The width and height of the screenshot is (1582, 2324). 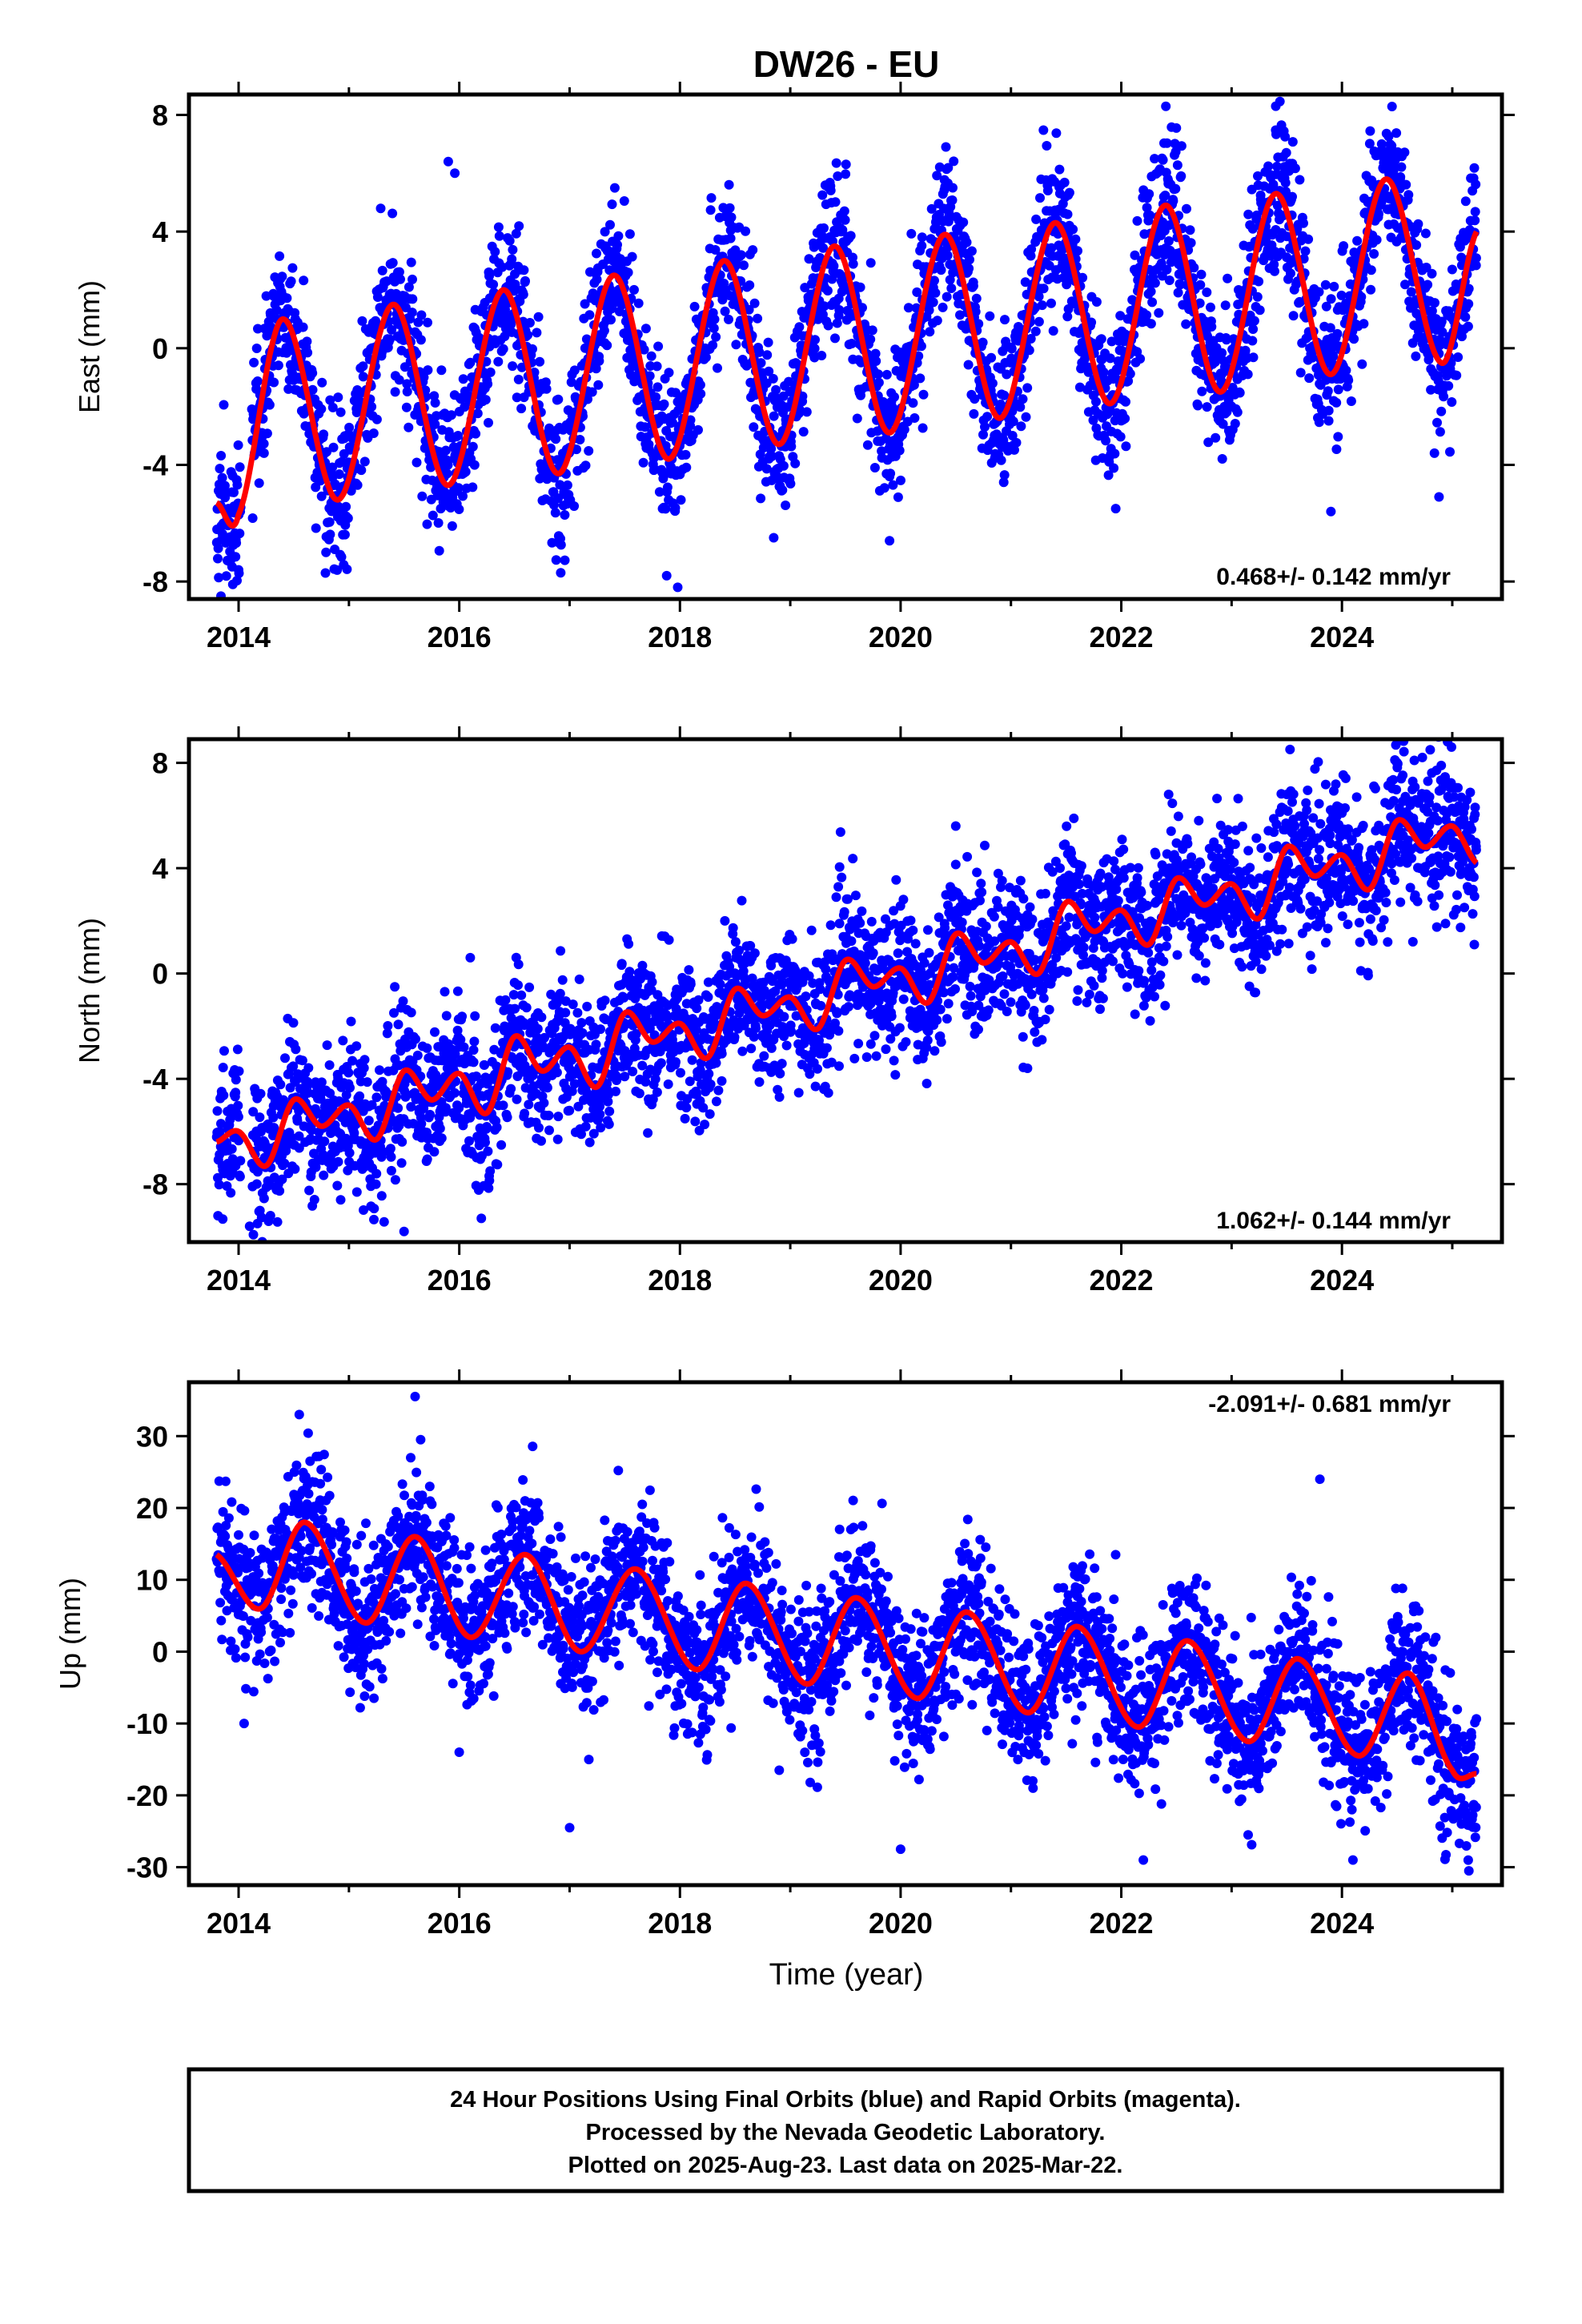 What do you see at coordinates (160, 348) in the screenshot?
I see `y-tick-label: 0` at bounding box center [160, 348].